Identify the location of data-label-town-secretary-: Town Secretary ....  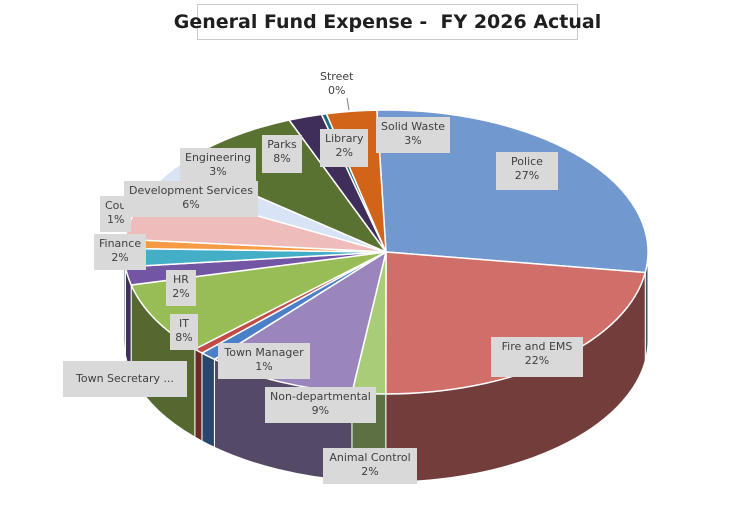
(125, 379).